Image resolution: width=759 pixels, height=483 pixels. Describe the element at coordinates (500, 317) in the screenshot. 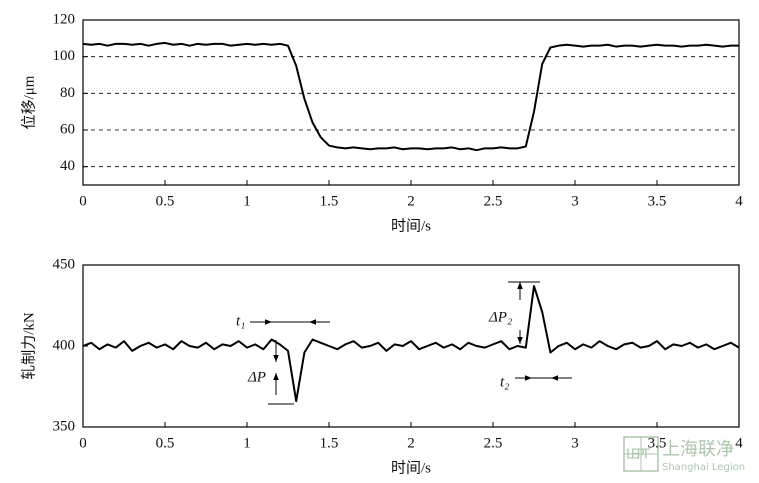

I see `annotation: ΔP₂` at that location.